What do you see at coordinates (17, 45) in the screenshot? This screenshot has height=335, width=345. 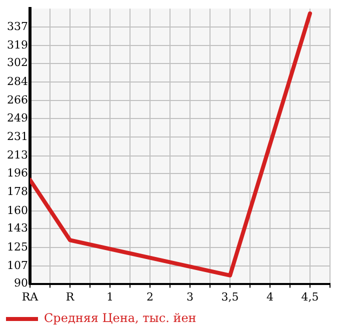 I see `y-tick-label: 319` at bounding box center [17, 45].